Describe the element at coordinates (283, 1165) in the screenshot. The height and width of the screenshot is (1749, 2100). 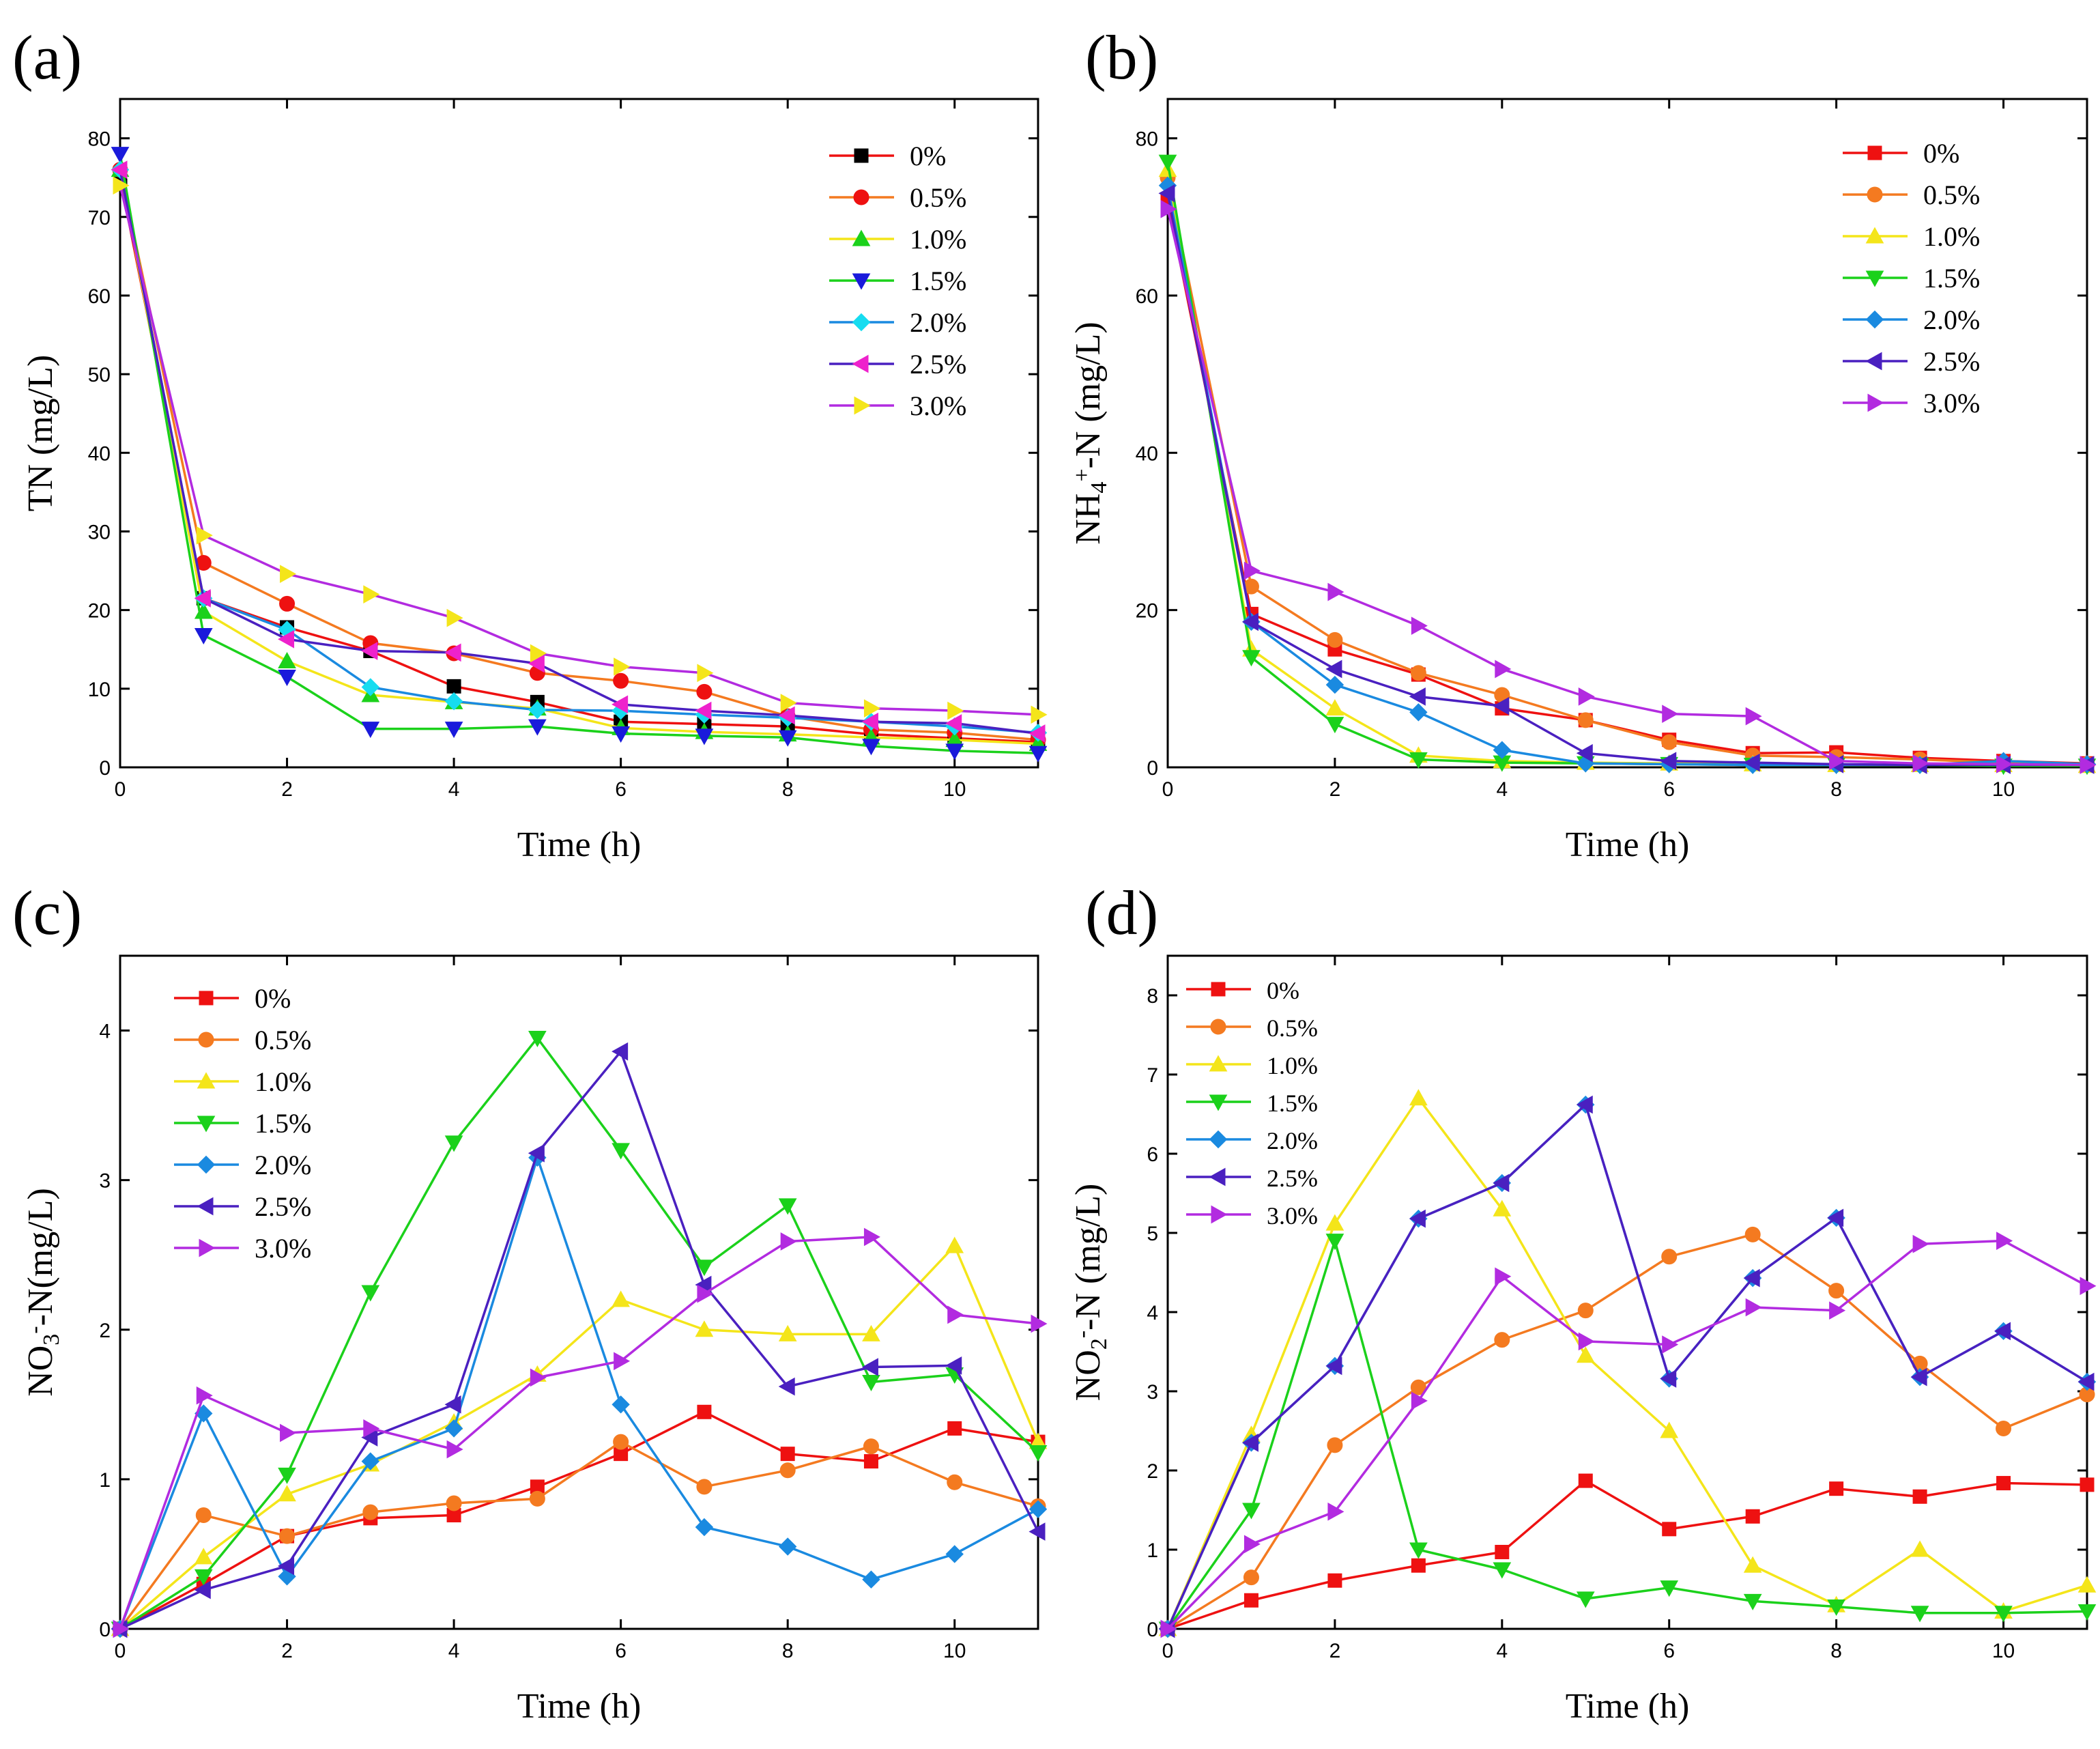
I see `legend-label: 2.0%` at that location.